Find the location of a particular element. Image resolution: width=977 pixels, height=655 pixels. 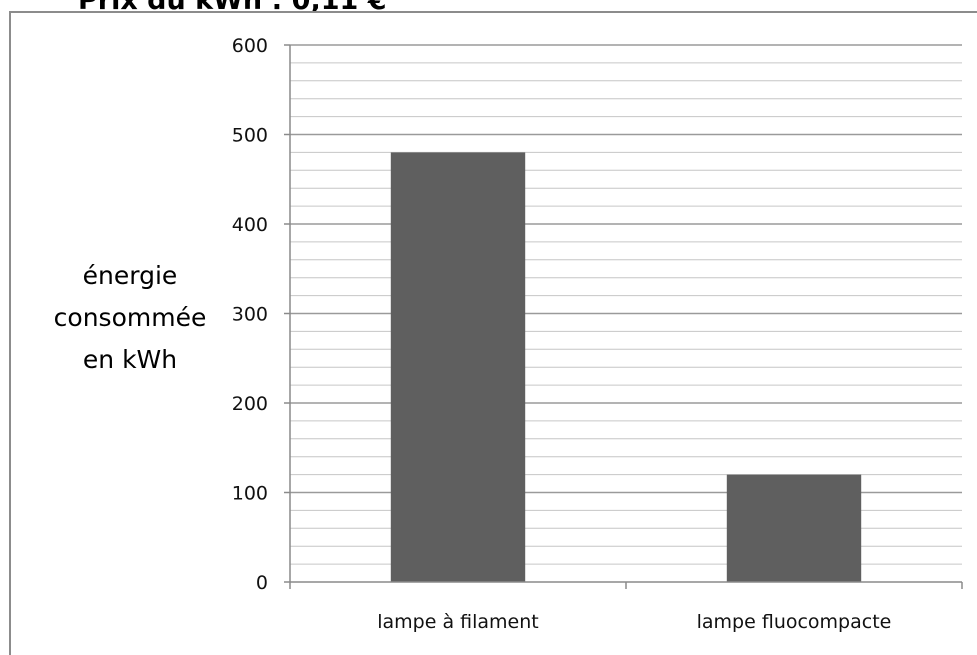

y-axis-label-line-3: en kWh is located at coordinates (130, 359).